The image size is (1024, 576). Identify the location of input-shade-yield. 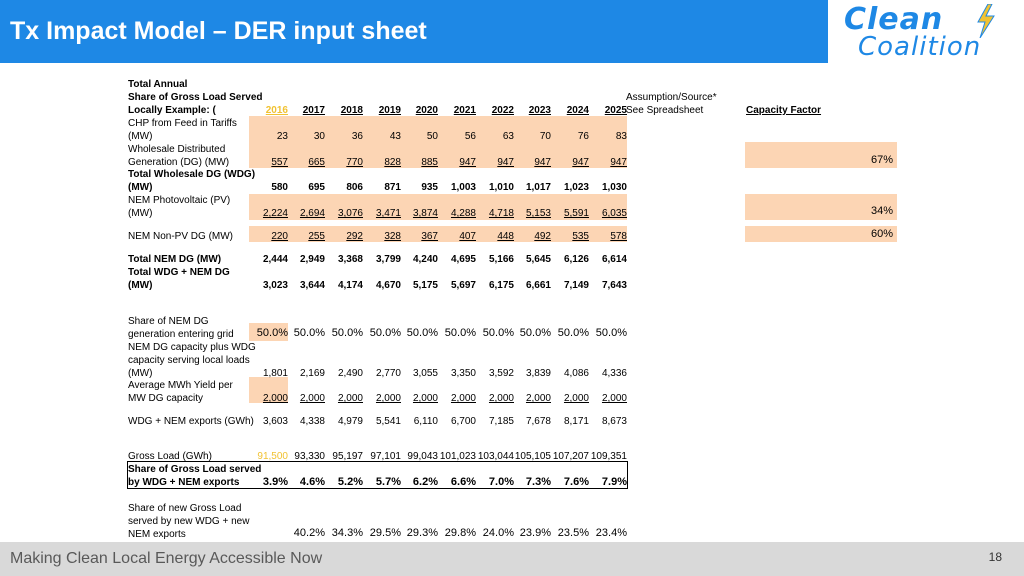
(268, 390).